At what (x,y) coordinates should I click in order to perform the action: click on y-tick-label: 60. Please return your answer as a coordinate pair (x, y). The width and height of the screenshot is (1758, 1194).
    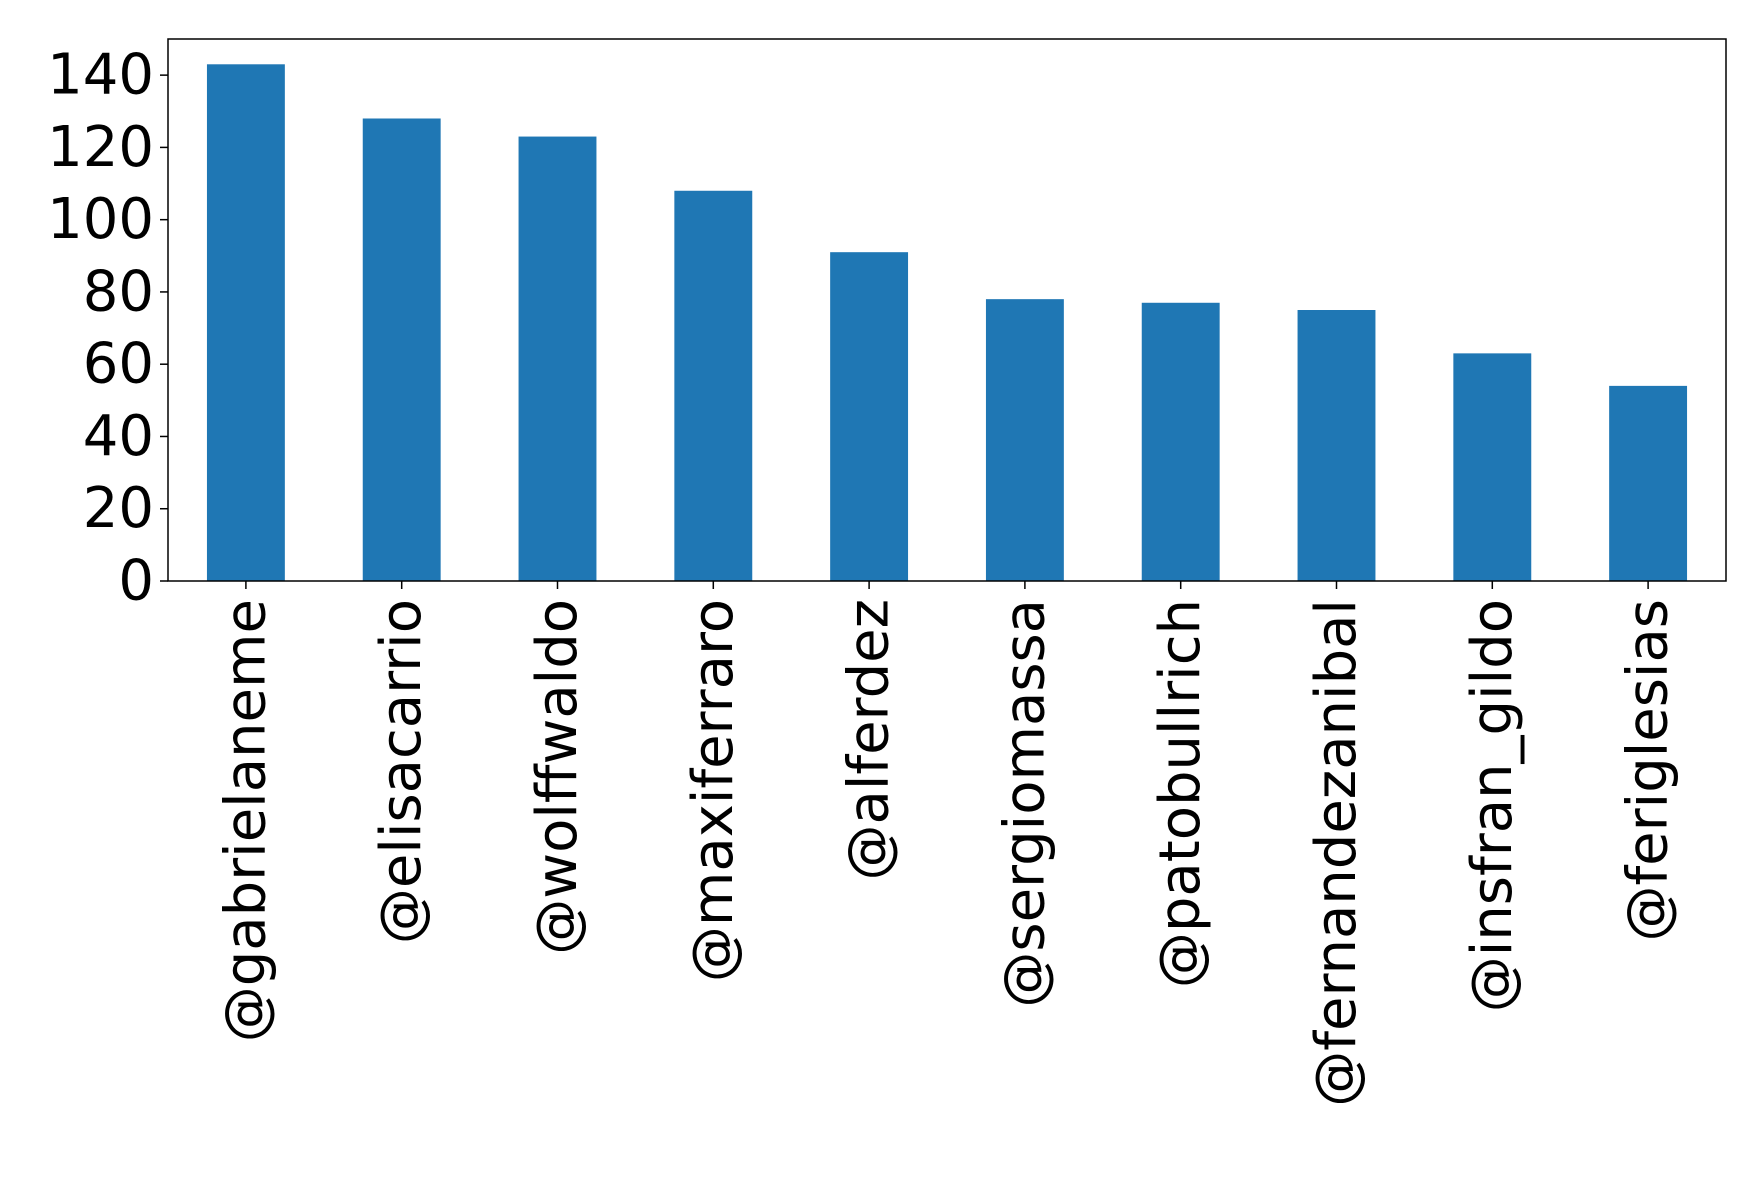
    Looking at the image, I should click on (118, 364).